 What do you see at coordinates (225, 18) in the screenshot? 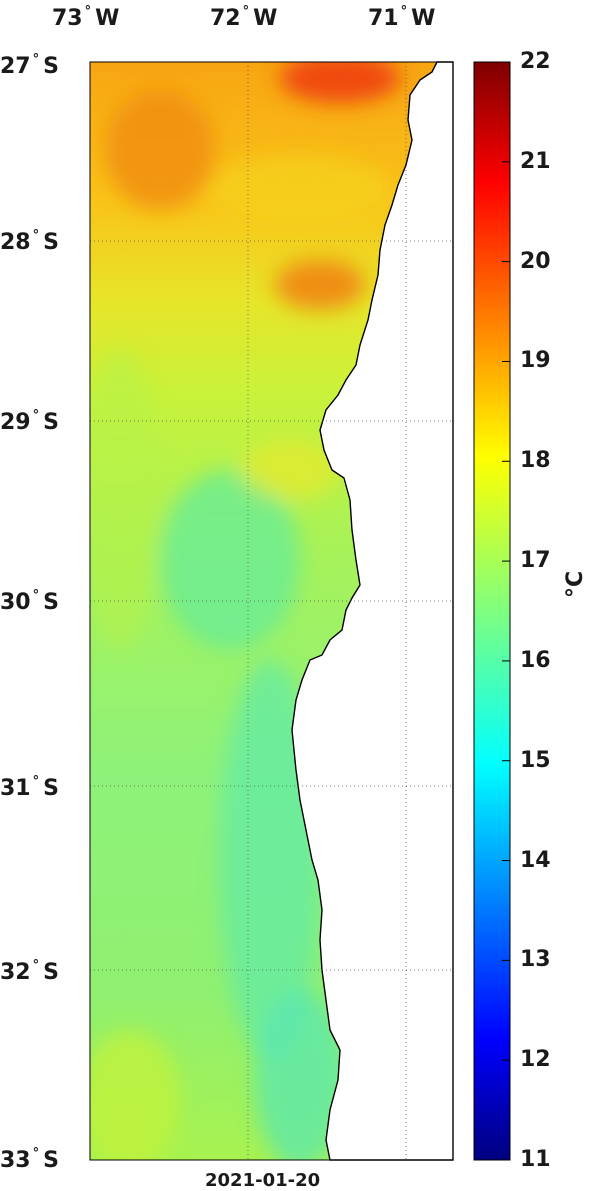
I see `longitude-label-degrees: 72` at bounding box center [225, 18].